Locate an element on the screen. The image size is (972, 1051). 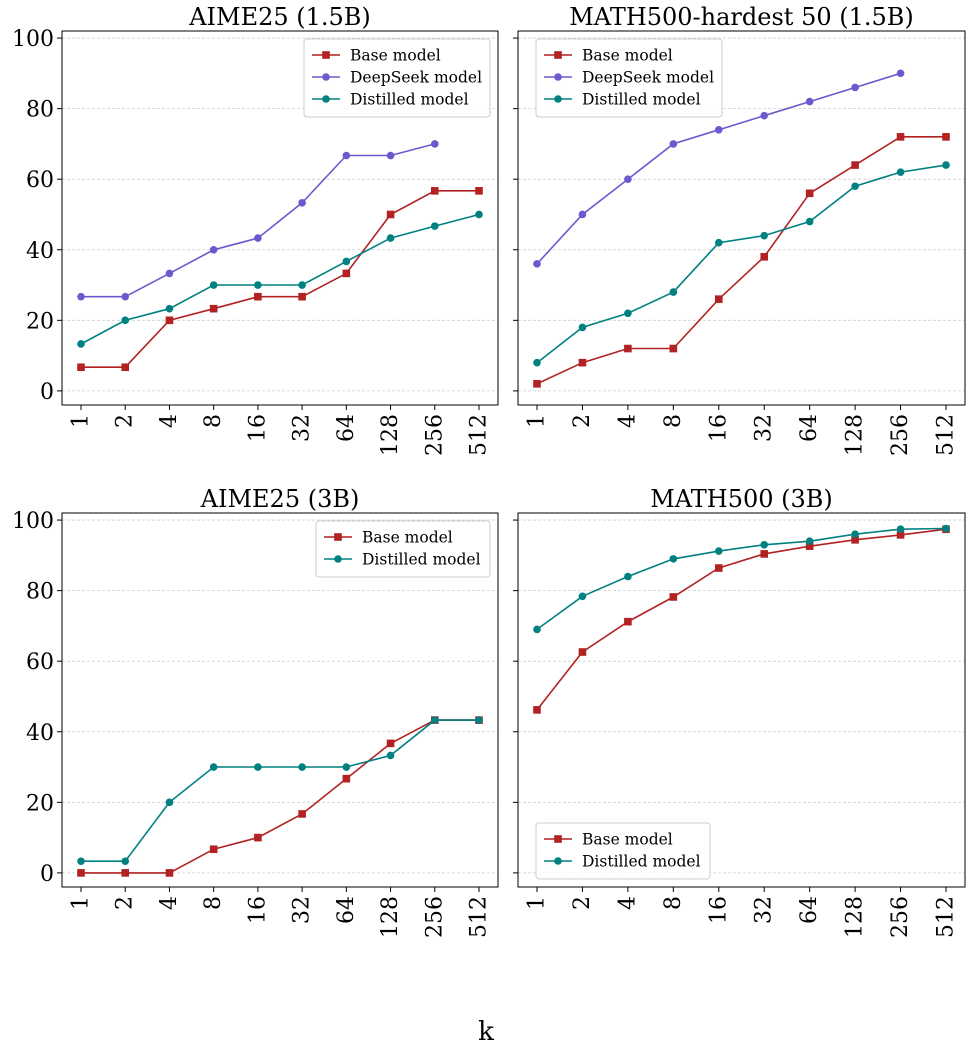
y-tick-label: 20 is located at coordinates (40, 321).